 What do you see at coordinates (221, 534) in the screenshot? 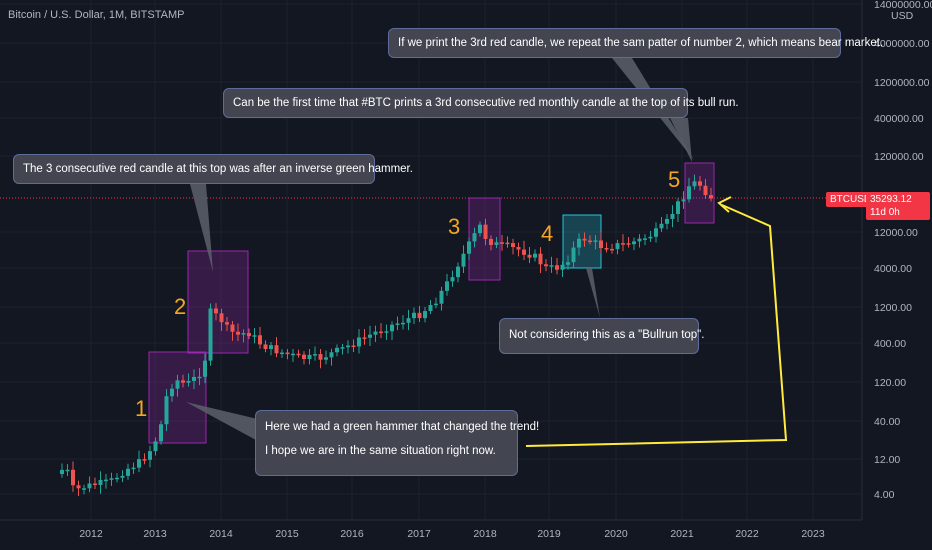
I see `x-tick-label: 2014` at bounding box center [221, 534].